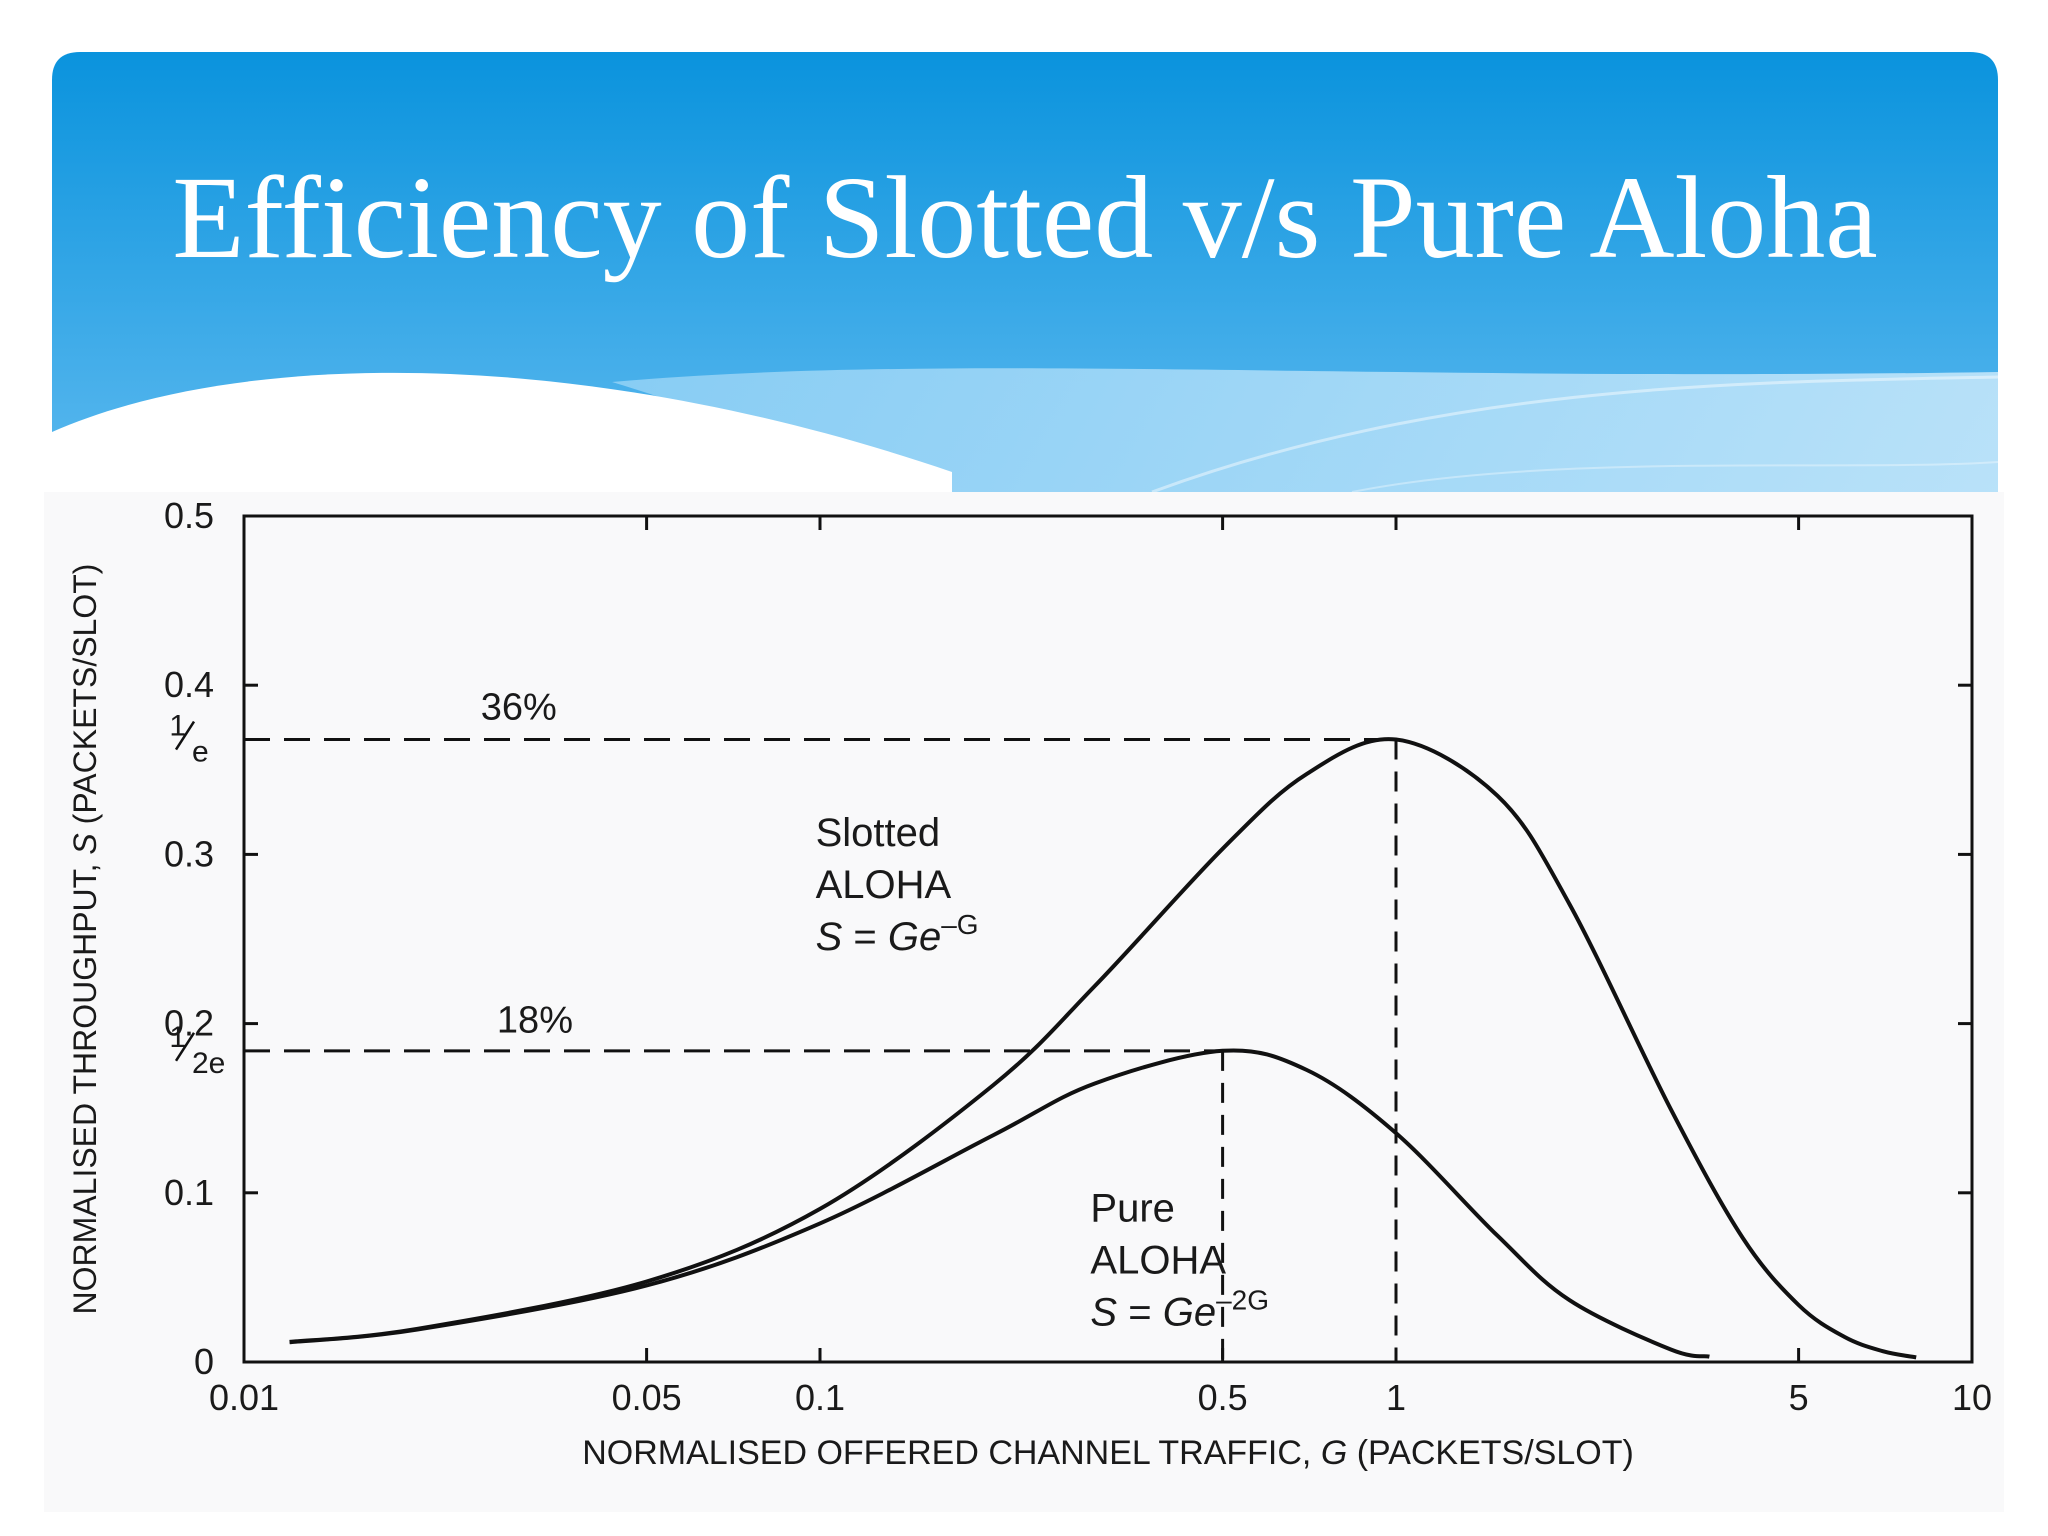 The image size is (2048, 1536). I want to click on y-fraction-label: 12e, so click(197, 1050).